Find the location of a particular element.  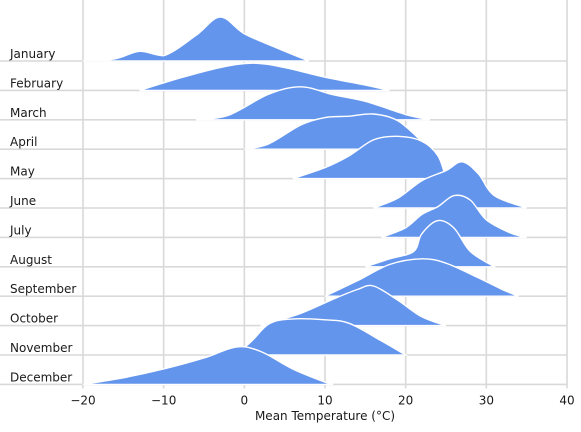

x-tick-label: −10 is located at coordinates (163, 400).